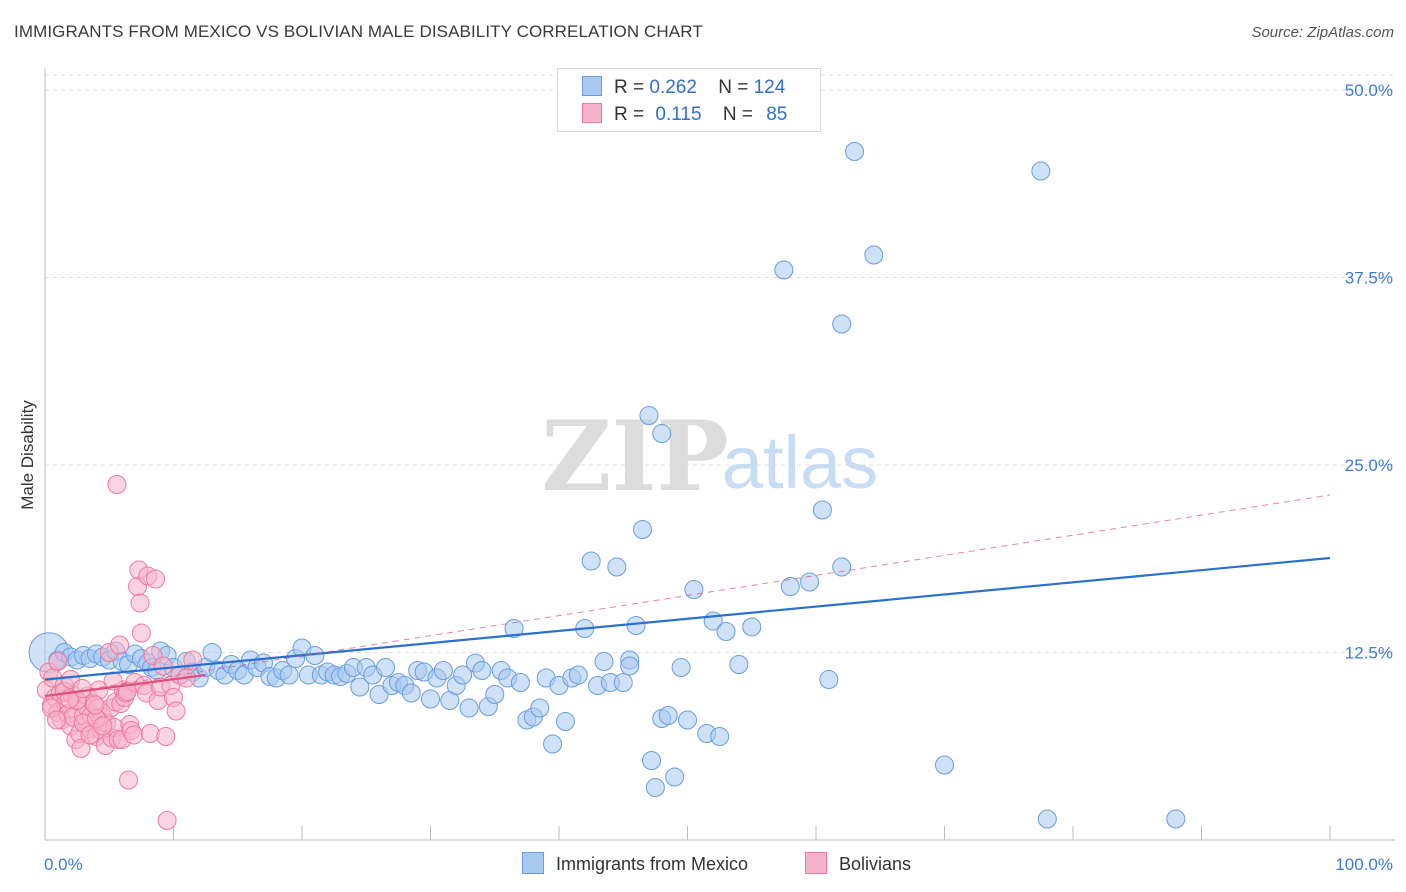 The image size is (1406, 892). What do you see at coordinates (1322, 32) in the screenshot?
I see `source-label: Source: ZipAtlas.com` at bounding box center [1322, 32].